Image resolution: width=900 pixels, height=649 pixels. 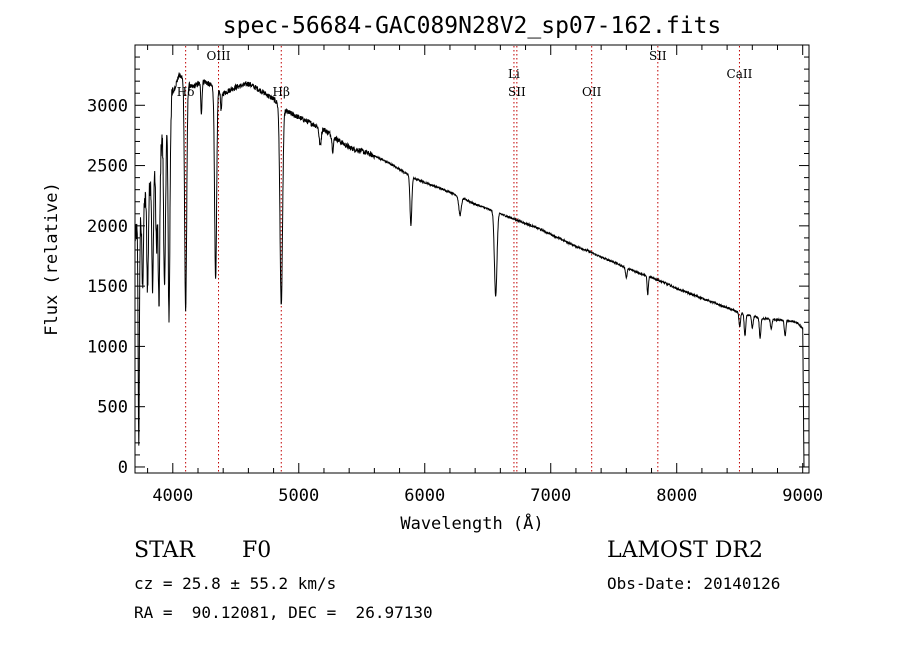 I want to click on y-tick-label: 500, so click(x=112, y=408).